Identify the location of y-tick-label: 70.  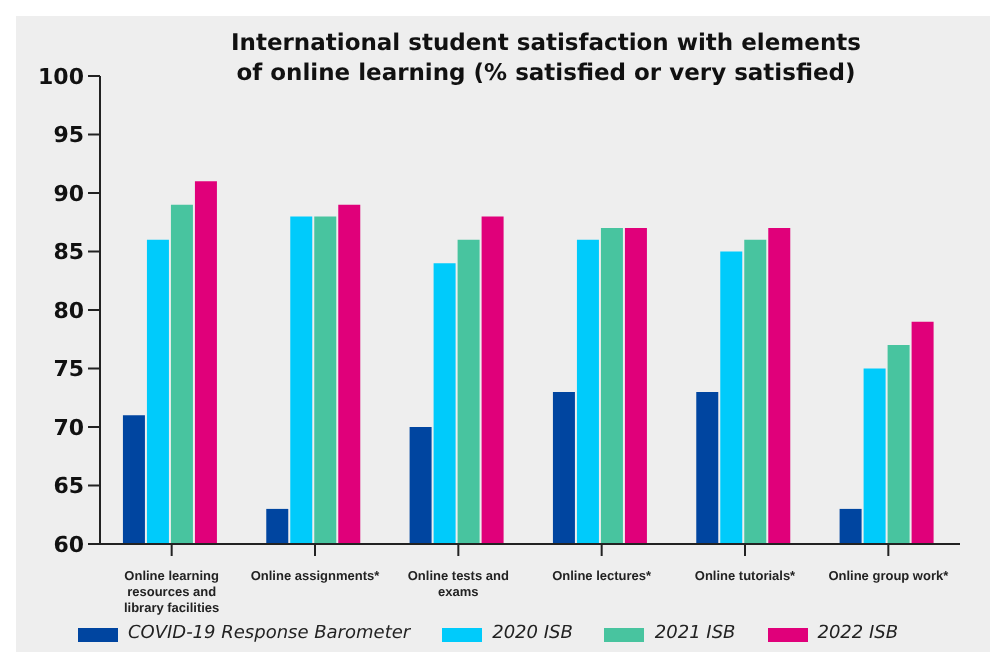
(69, 427).